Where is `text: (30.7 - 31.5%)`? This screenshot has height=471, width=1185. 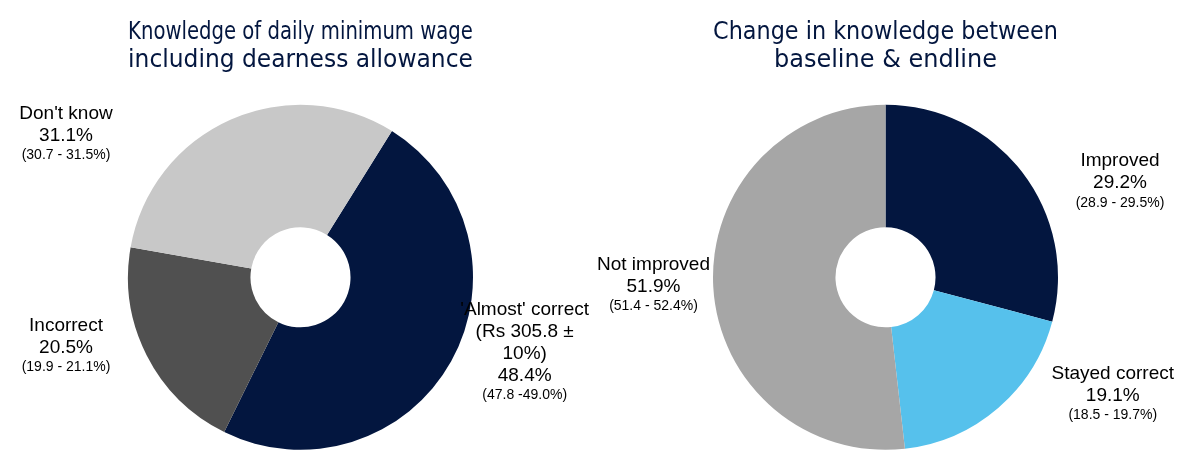
text: (30.7 - 31.5%) is located at coordinates (66, 154).